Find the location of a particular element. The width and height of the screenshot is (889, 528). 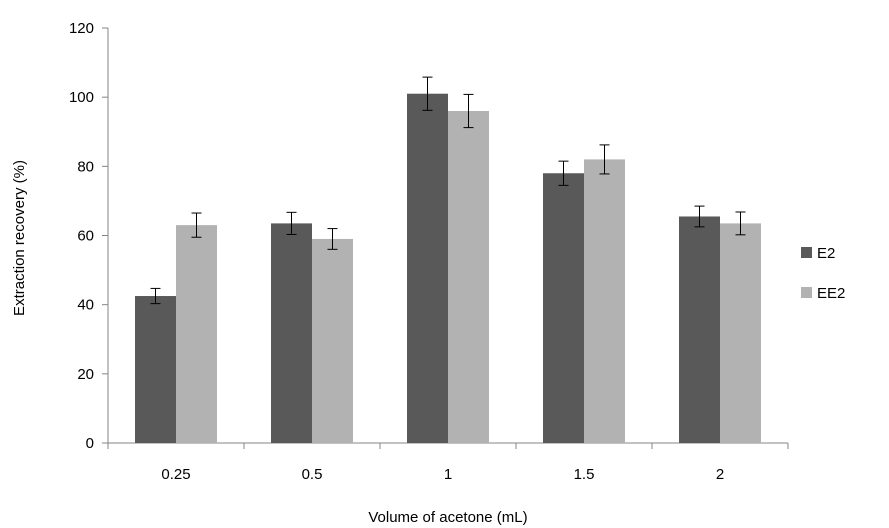

x-tick-label: 1 is located at coordinates (448, 474).